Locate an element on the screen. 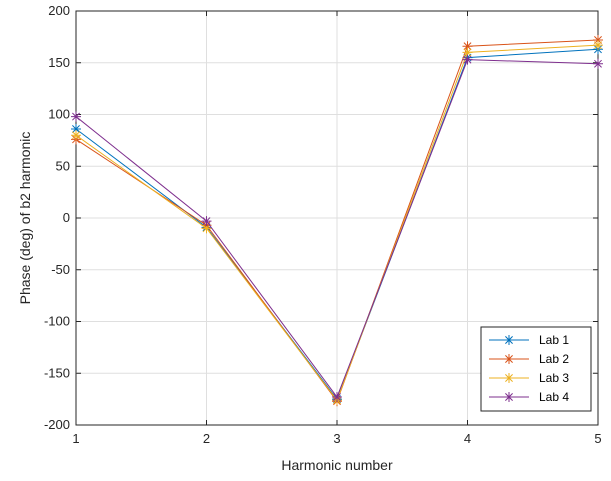  series-lab-1-point is located at coordinates (76, 128).